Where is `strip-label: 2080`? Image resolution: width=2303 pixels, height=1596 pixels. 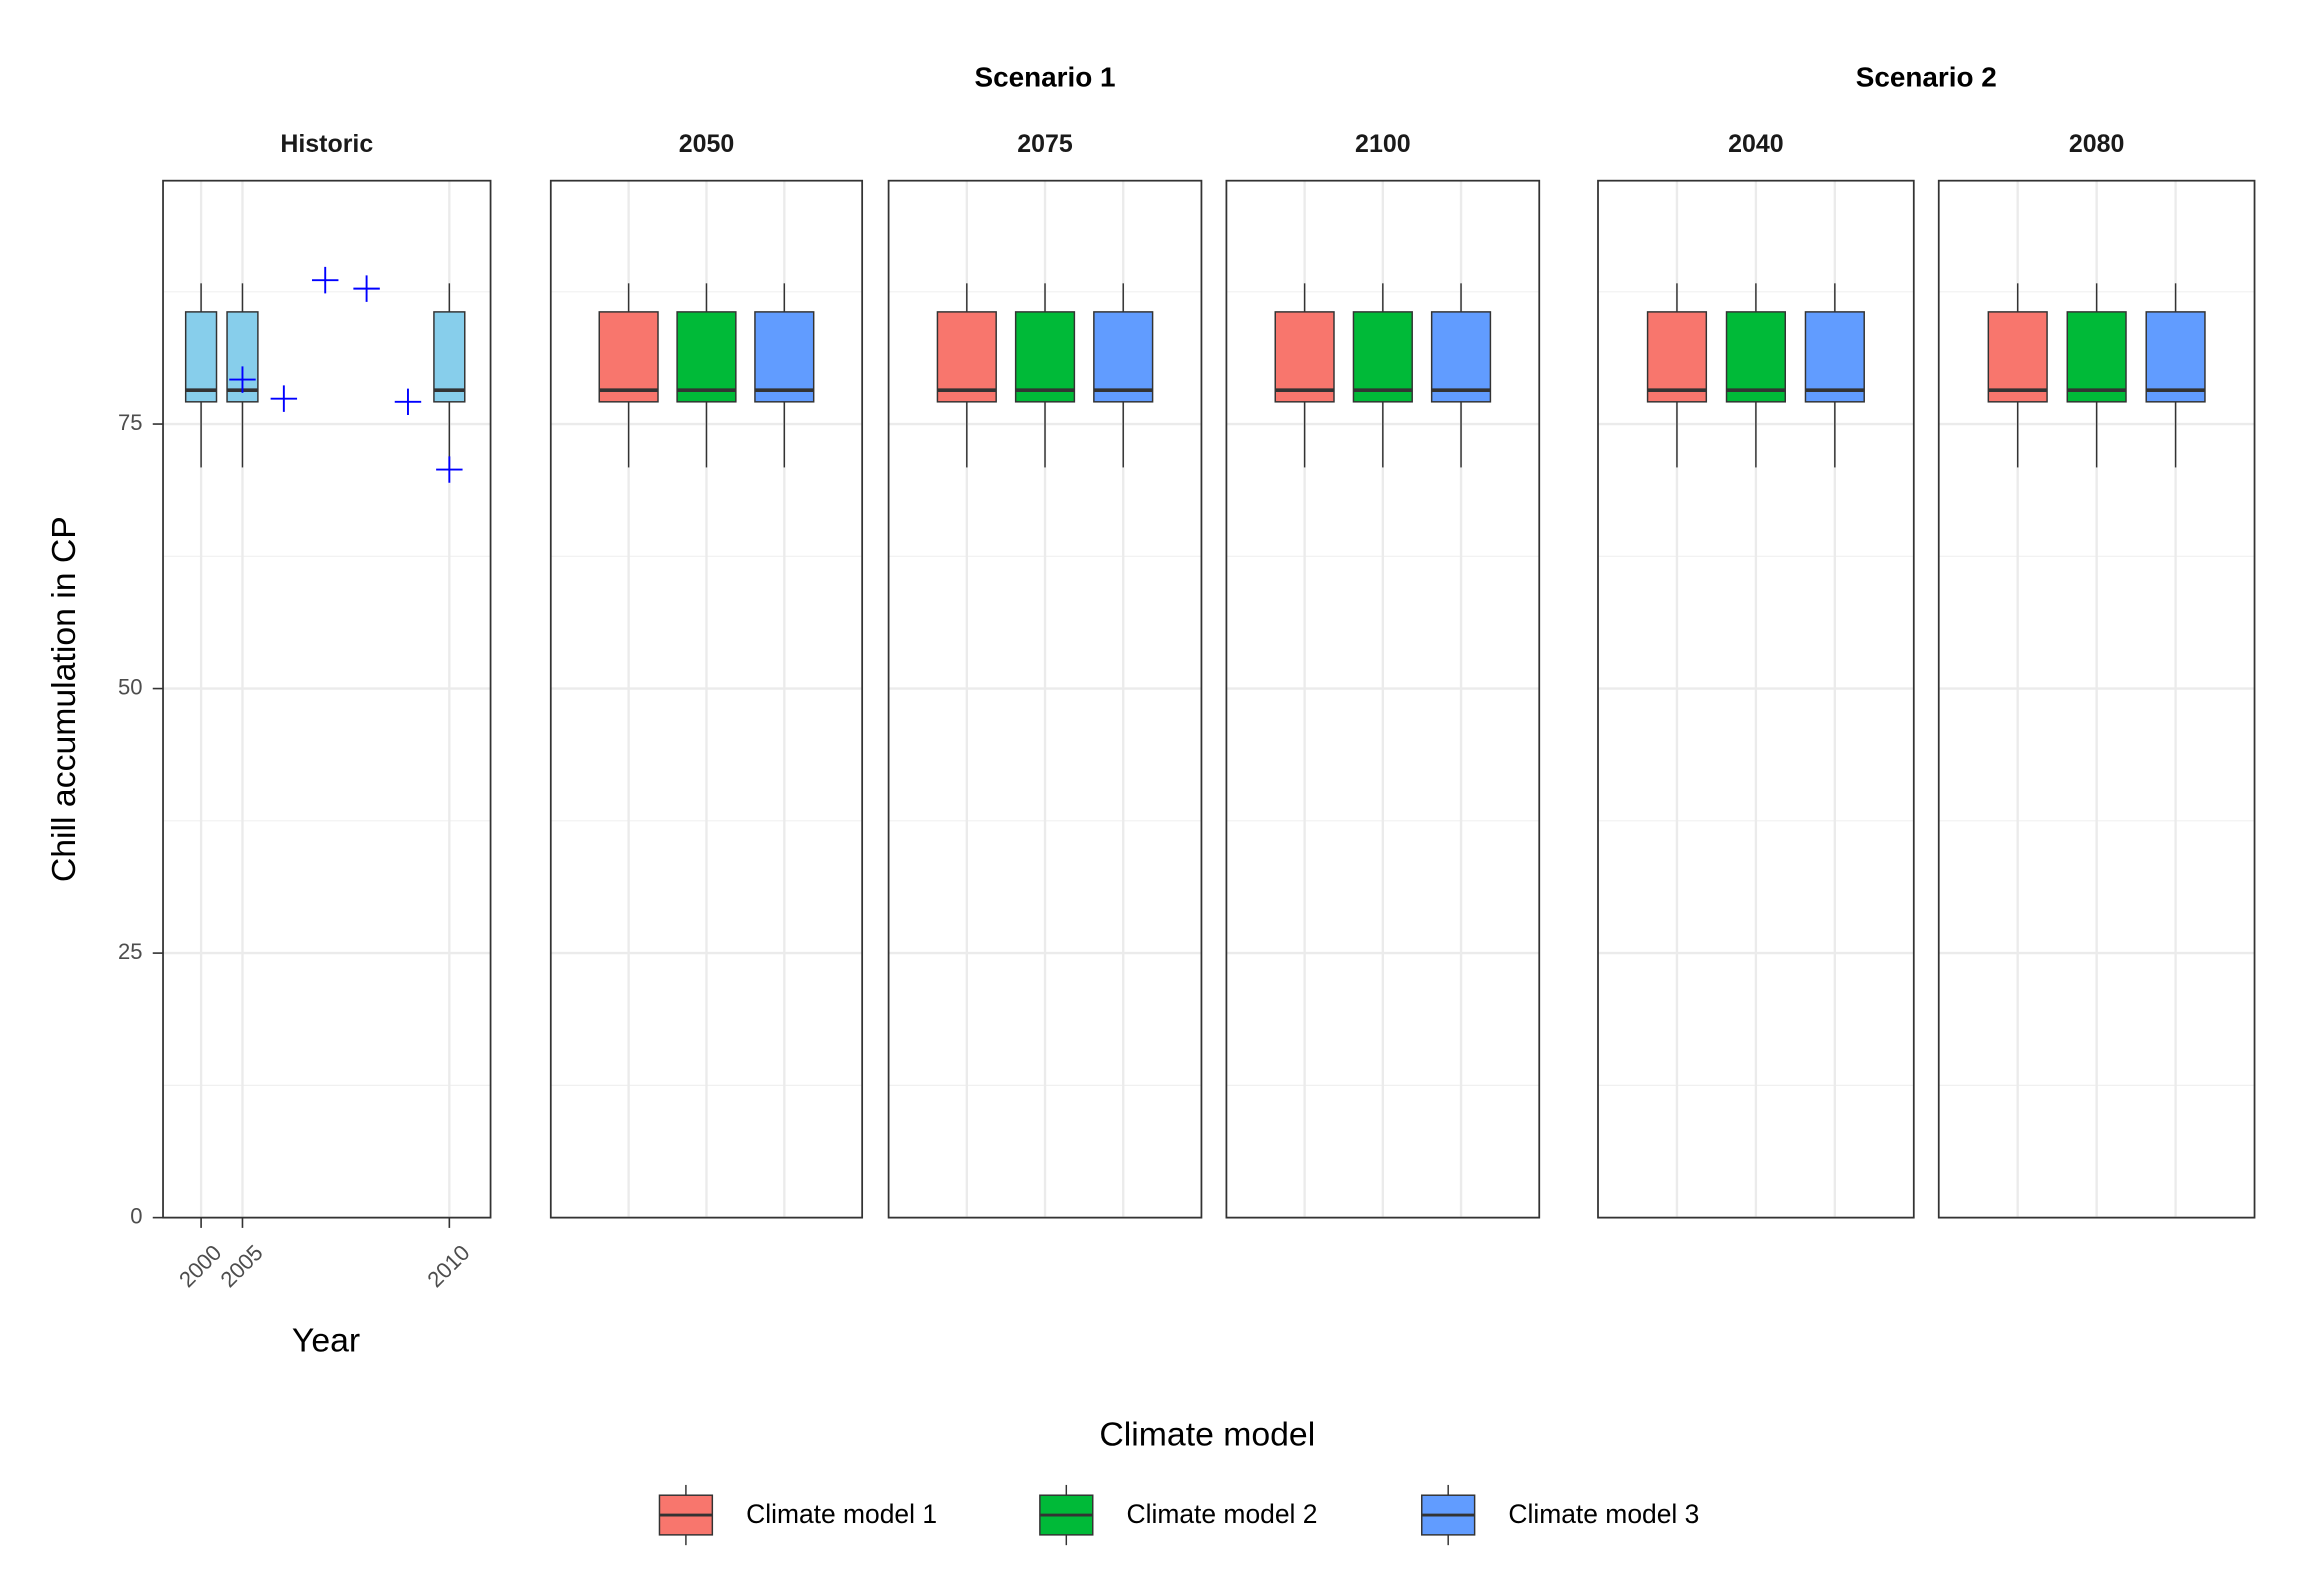 strip-label: 2080 is located at coordinates (2097, 144).